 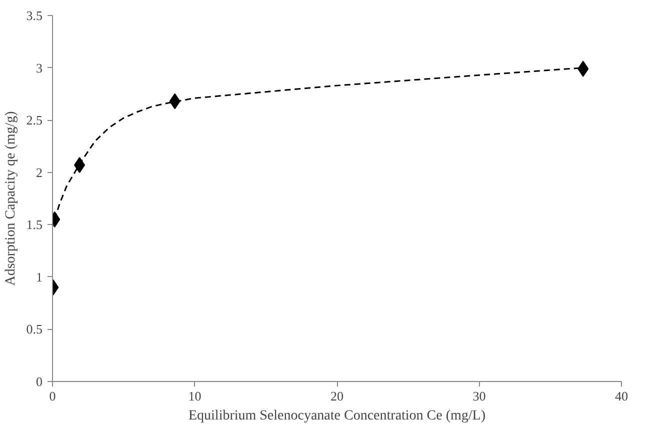 I want to click on x-axis-title: Equilibrium Selenocyanate Concentration Ce (mg/L), so click(x=337, y=416).